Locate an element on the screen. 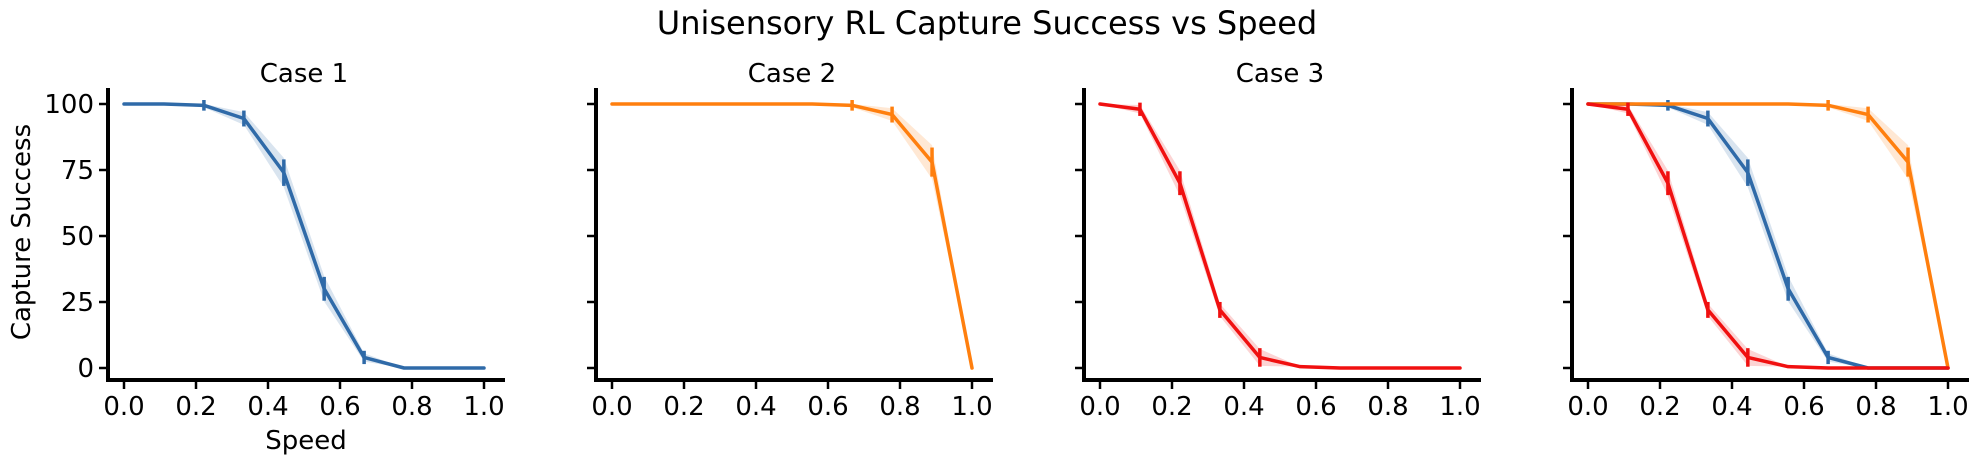 This screenshot has height=463, width=1975. figure-title: Unisensory RL Capture Success vs Speed is located at coordinates (987, 23).